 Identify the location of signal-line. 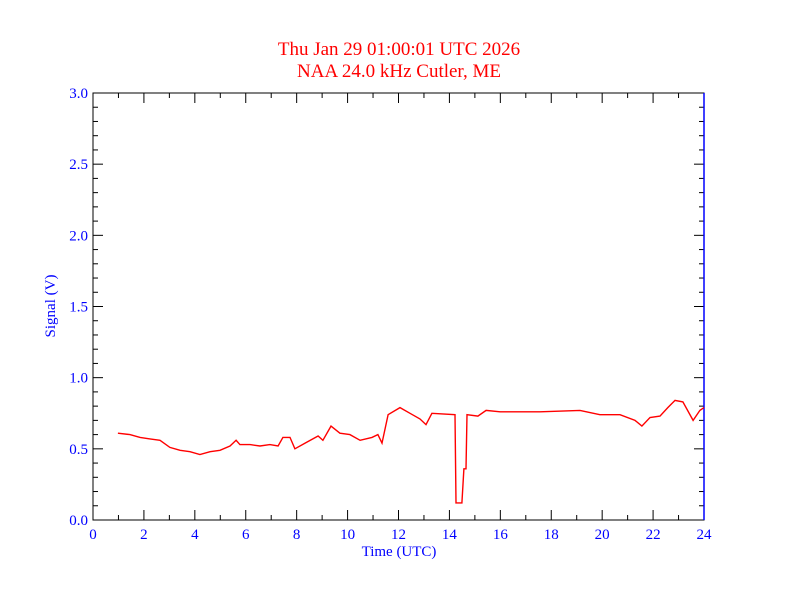
(411, 451).